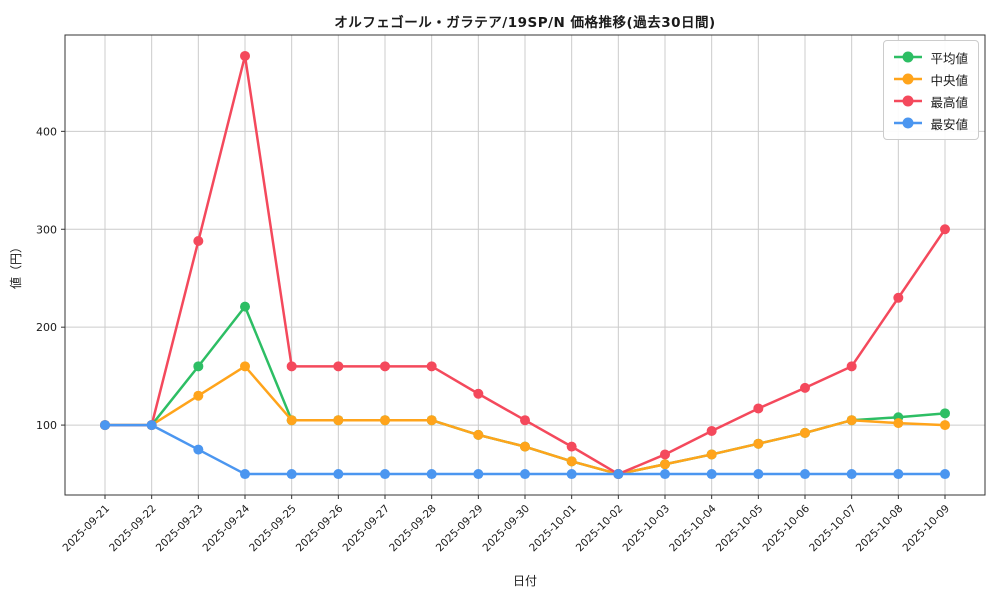  Describe the element at coordinates (908, 101) in the screenshot. I see `legend-marker-max-icon` at that location.